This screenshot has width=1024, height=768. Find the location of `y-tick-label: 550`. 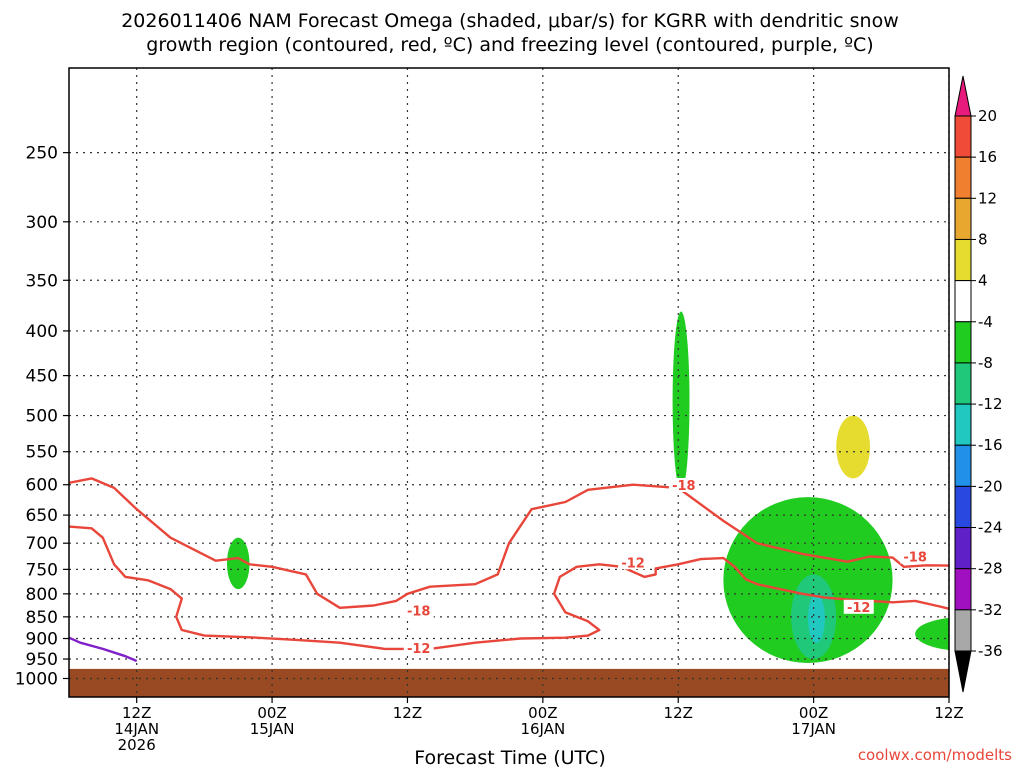

y-tick-label: 550 is located at coordinates (42, 453).